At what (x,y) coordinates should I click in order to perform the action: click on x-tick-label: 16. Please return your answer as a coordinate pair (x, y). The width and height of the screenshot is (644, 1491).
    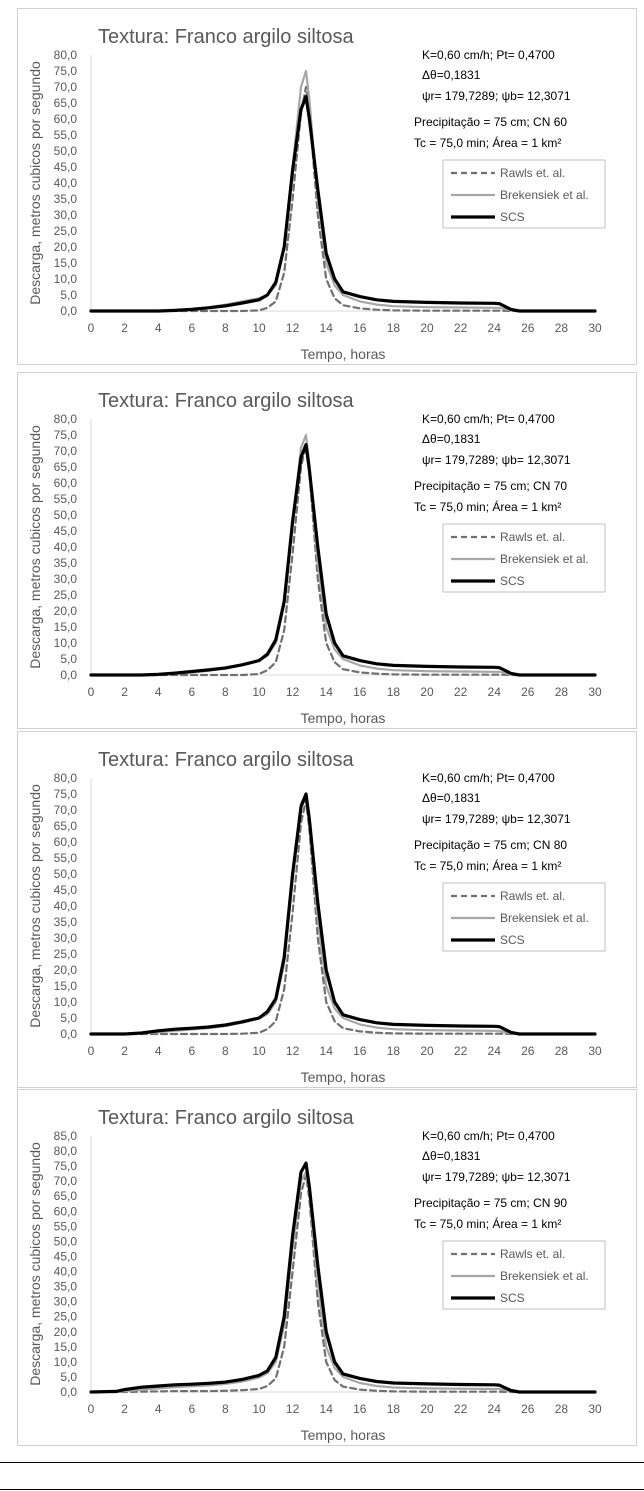
    Looking at the image, I should click on (360, 1051).